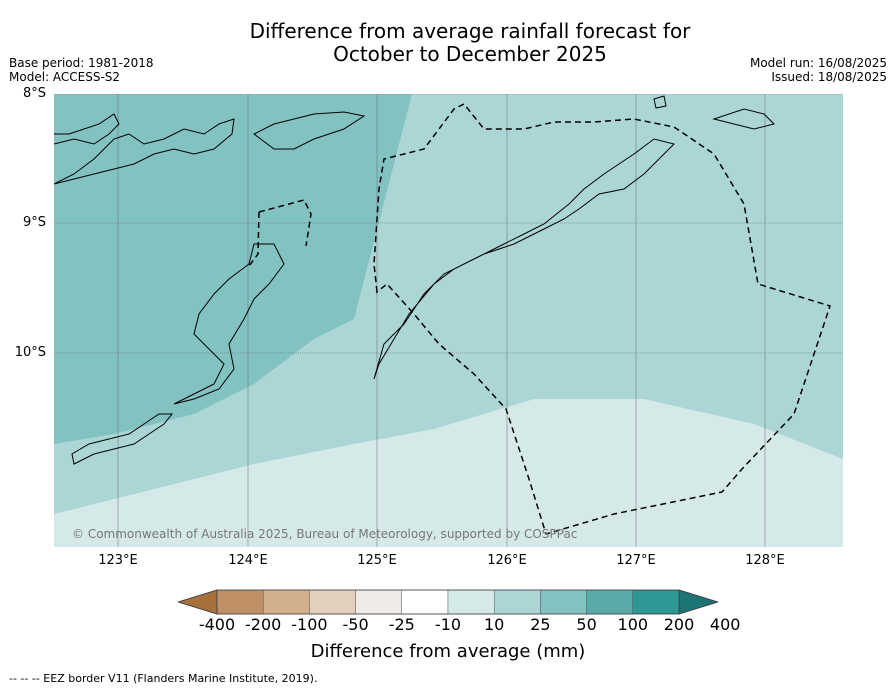 Image resolution: width=896 pixels, height=690 pixels. What do you see at coordinates (679, 624) in the screenshot?
I see `colorbar-tick-label: 200` at bounding box center [679, 624].